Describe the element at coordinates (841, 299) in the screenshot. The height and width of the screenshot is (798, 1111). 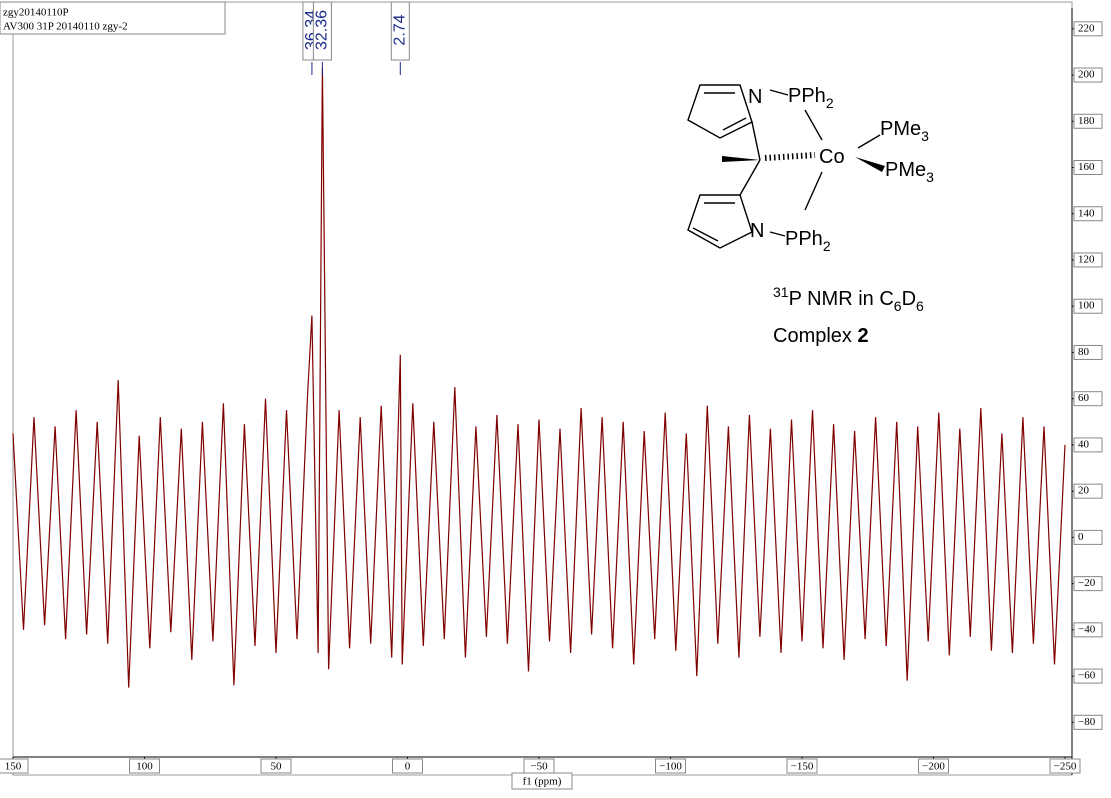
I see `caption-text: P NMR in C` at that location.